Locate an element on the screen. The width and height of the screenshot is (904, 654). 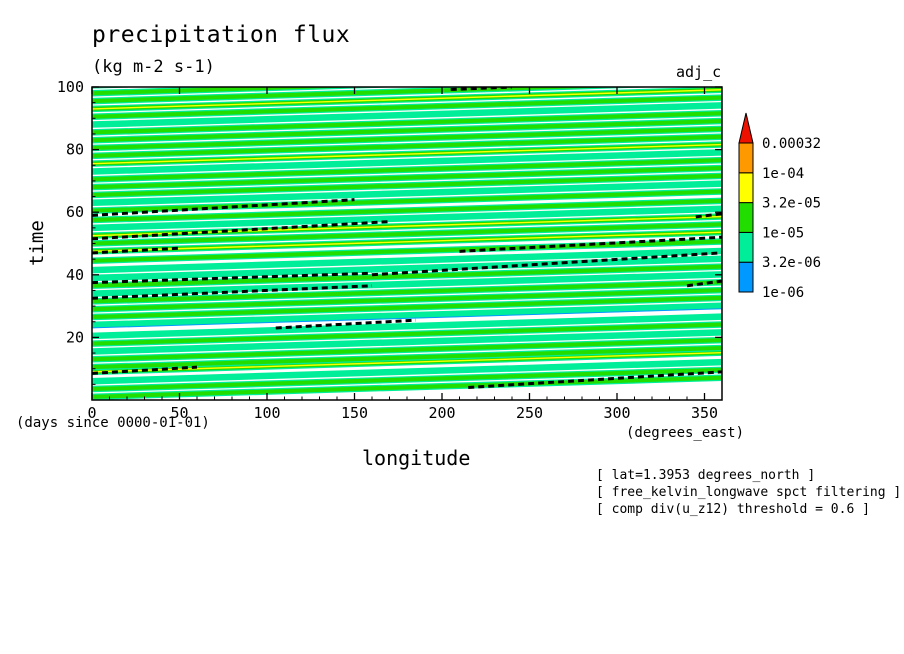
band-29-peak is located at coordinates (407, 154).